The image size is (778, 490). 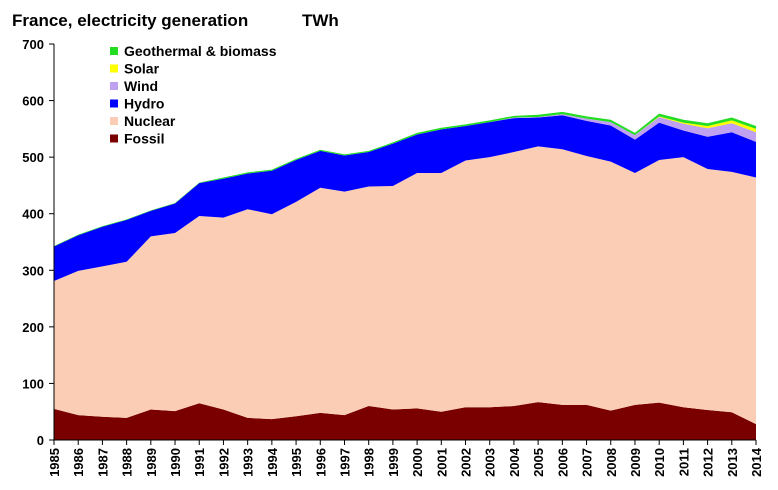 What do you see at coordinates (33, 270) in the screenshot?
I see `y-tick-label: 300` at bounding box center [33, 270].